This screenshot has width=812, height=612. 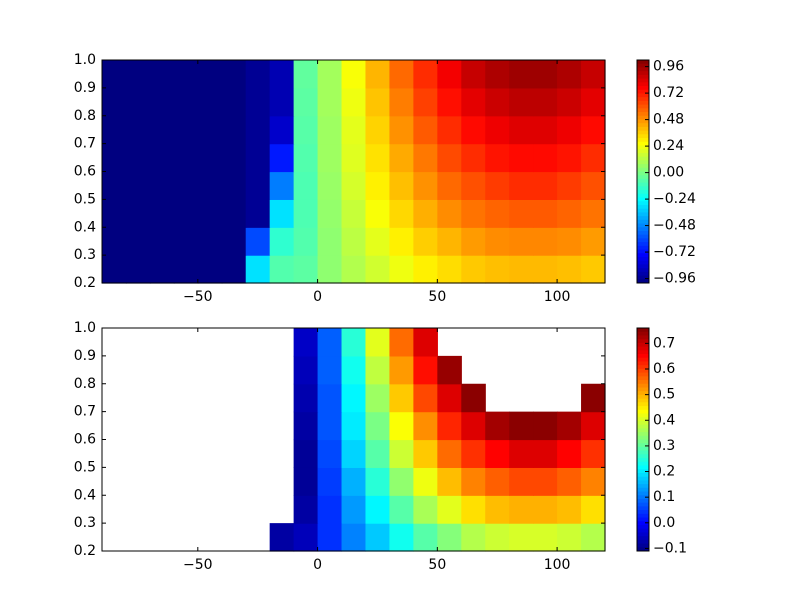 I want to click on colorbar-tick-label: −0.72, so click(x=674, y=252).